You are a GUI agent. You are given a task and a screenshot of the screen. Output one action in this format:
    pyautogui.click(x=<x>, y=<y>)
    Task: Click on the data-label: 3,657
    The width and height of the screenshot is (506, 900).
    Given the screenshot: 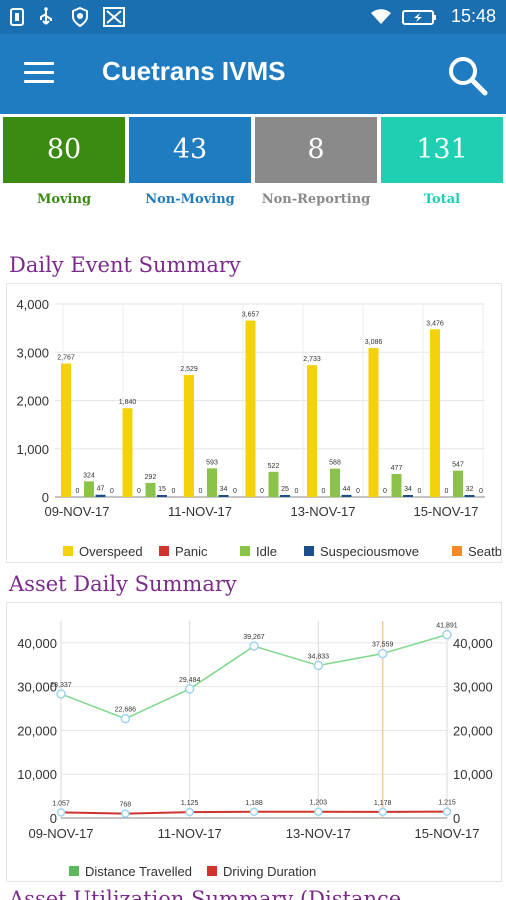 What is the action you would take?
    pyautogui.click(x=251, y=315)
    